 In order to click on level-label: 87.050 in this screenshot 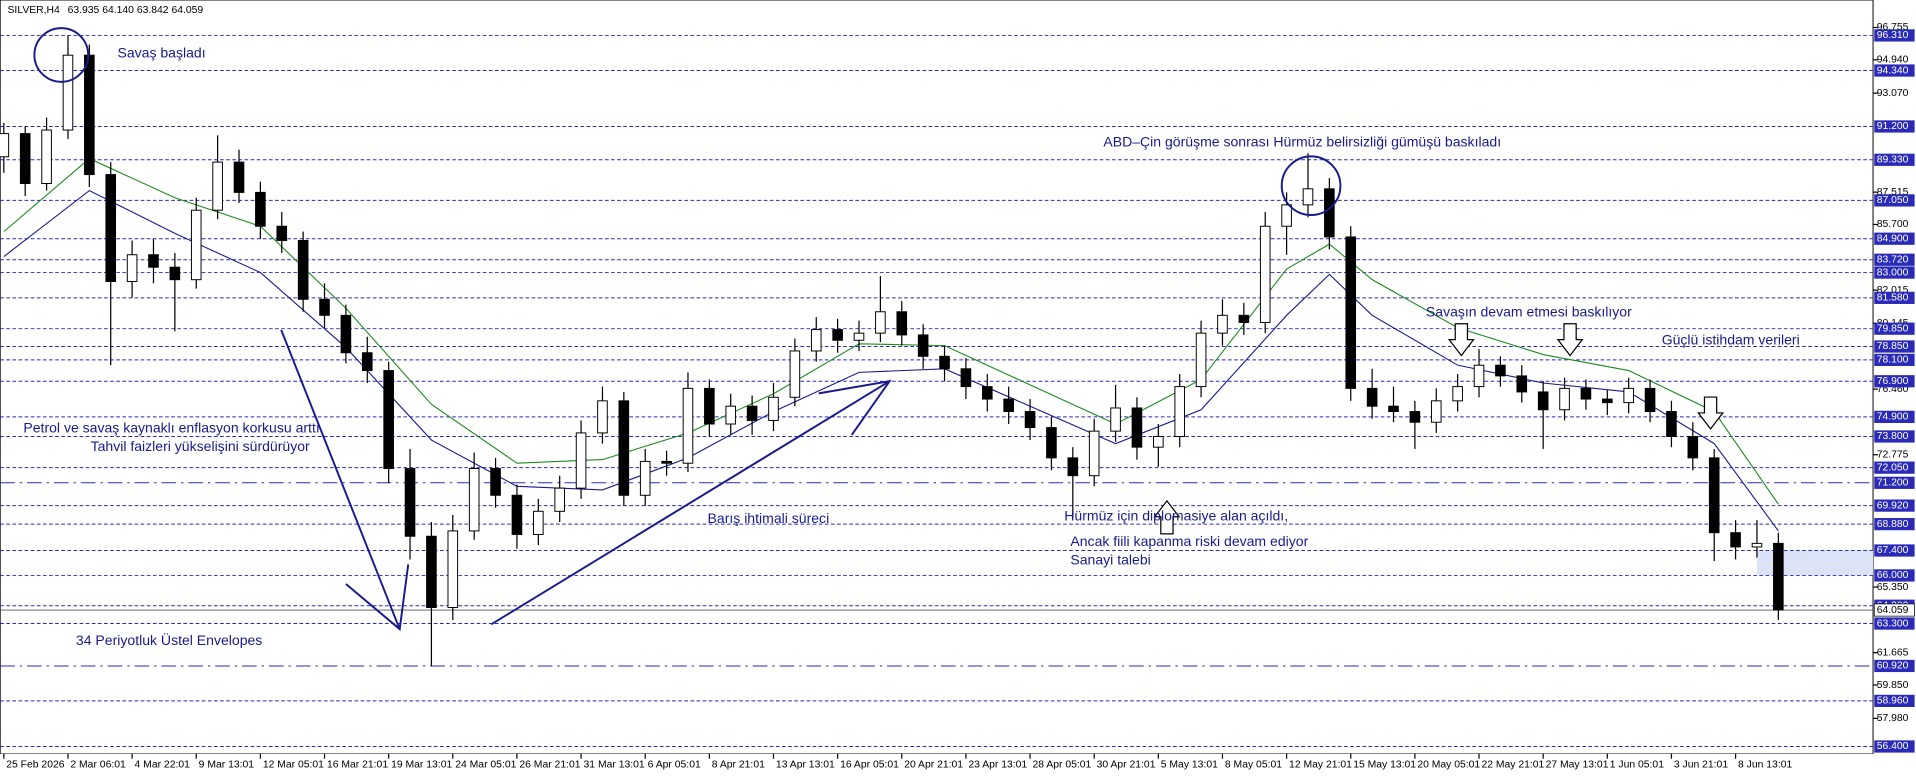, I will do `click(1893, 200)`.